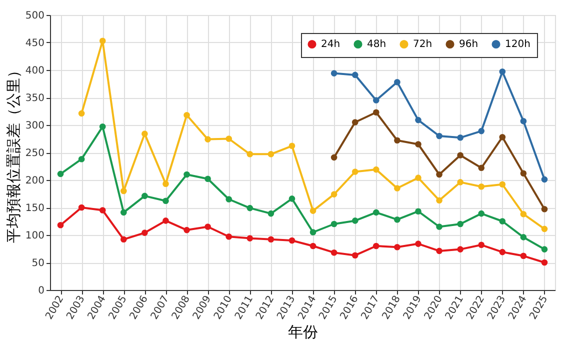 This screenshot has height=355, width=580. What do you see at coordinates (38, 263) in the screenshot?
I see `y-tick-label: 50` at bounding box center [38, 263].